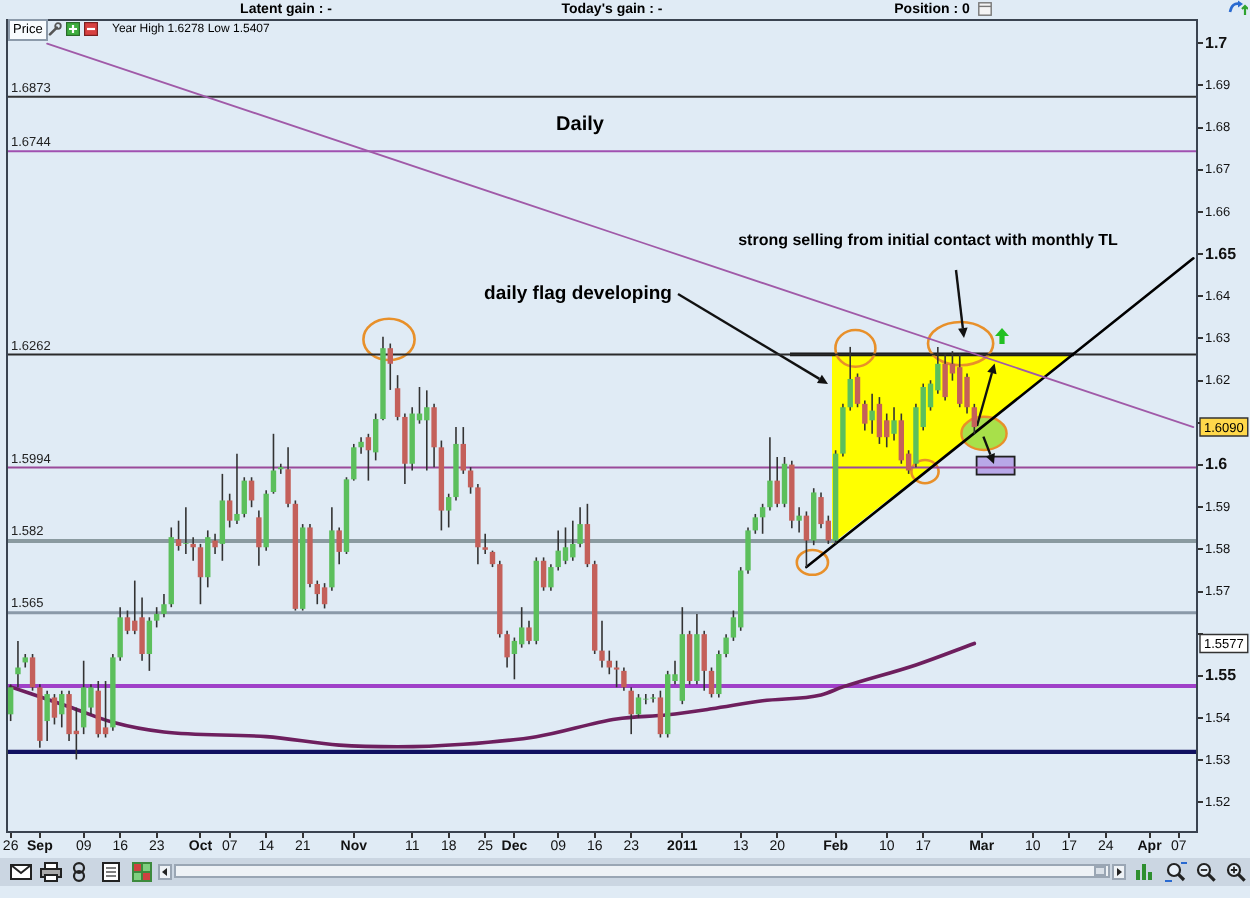 This screenshot has width=1250, height=898. I want to click on line-series, so click(492, 695).